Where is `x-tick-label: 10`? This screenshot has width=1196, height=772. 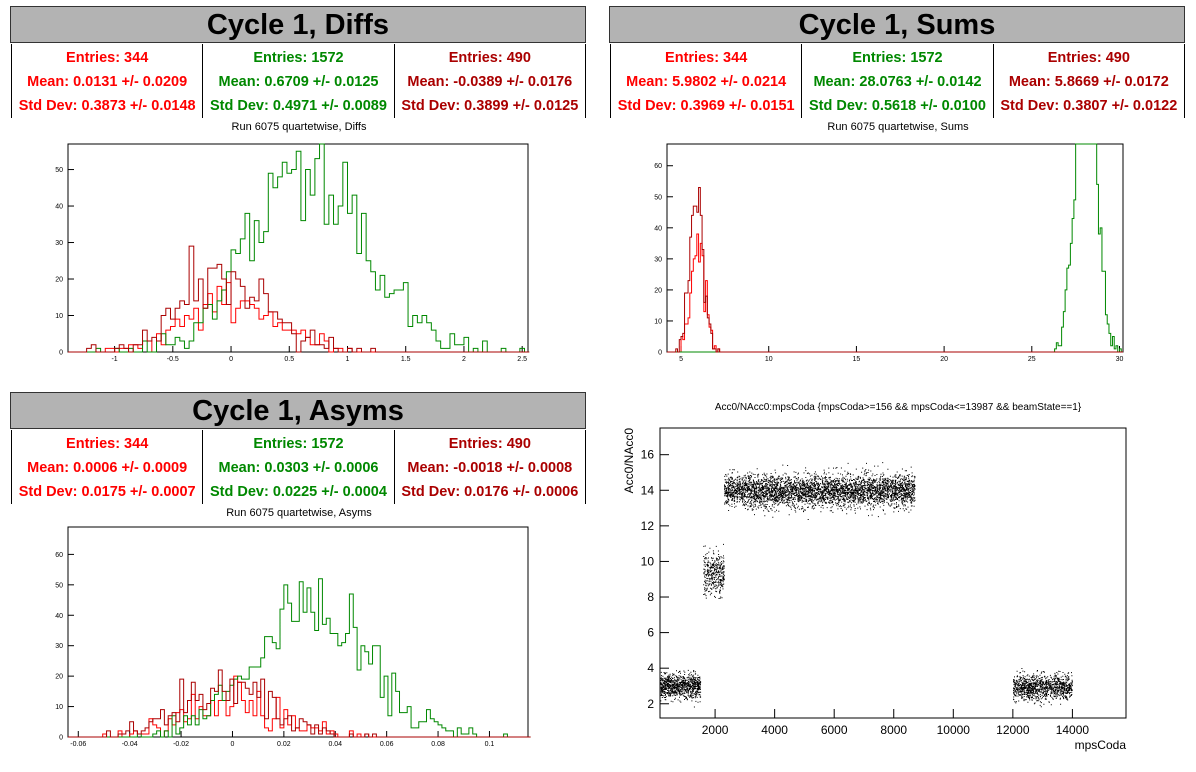
x-tick-label: 10 is located at coordinates (769, 359).